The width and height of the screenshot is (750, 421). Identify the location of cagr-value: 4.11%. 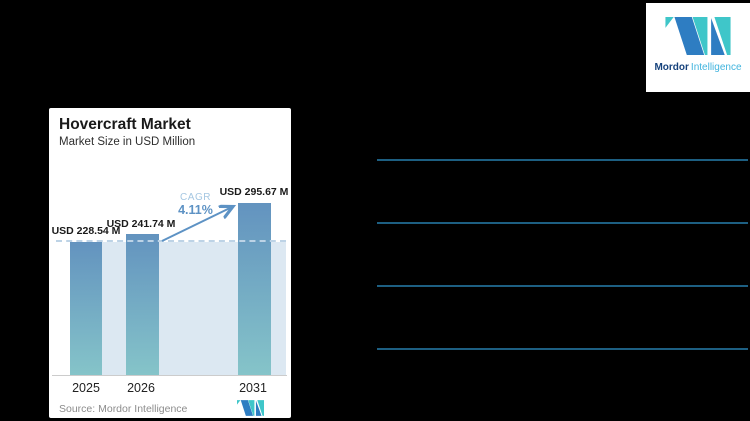
(195, 210).